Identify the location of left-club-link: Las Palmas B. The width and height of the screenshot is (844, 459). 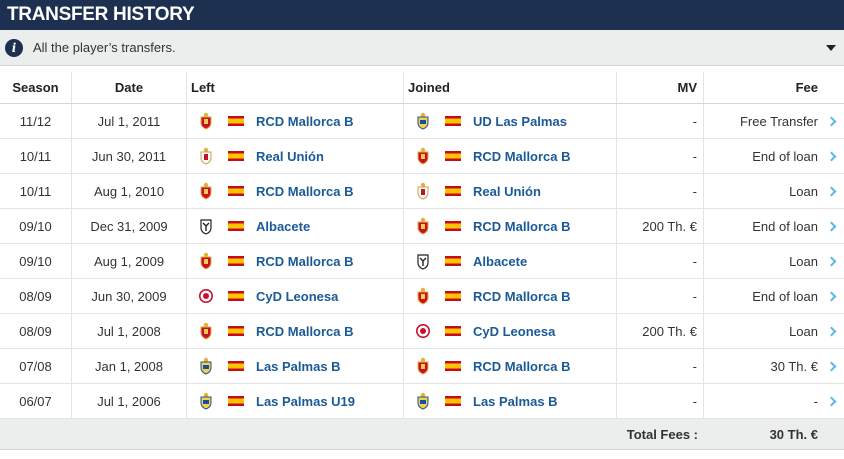
(298, 366).